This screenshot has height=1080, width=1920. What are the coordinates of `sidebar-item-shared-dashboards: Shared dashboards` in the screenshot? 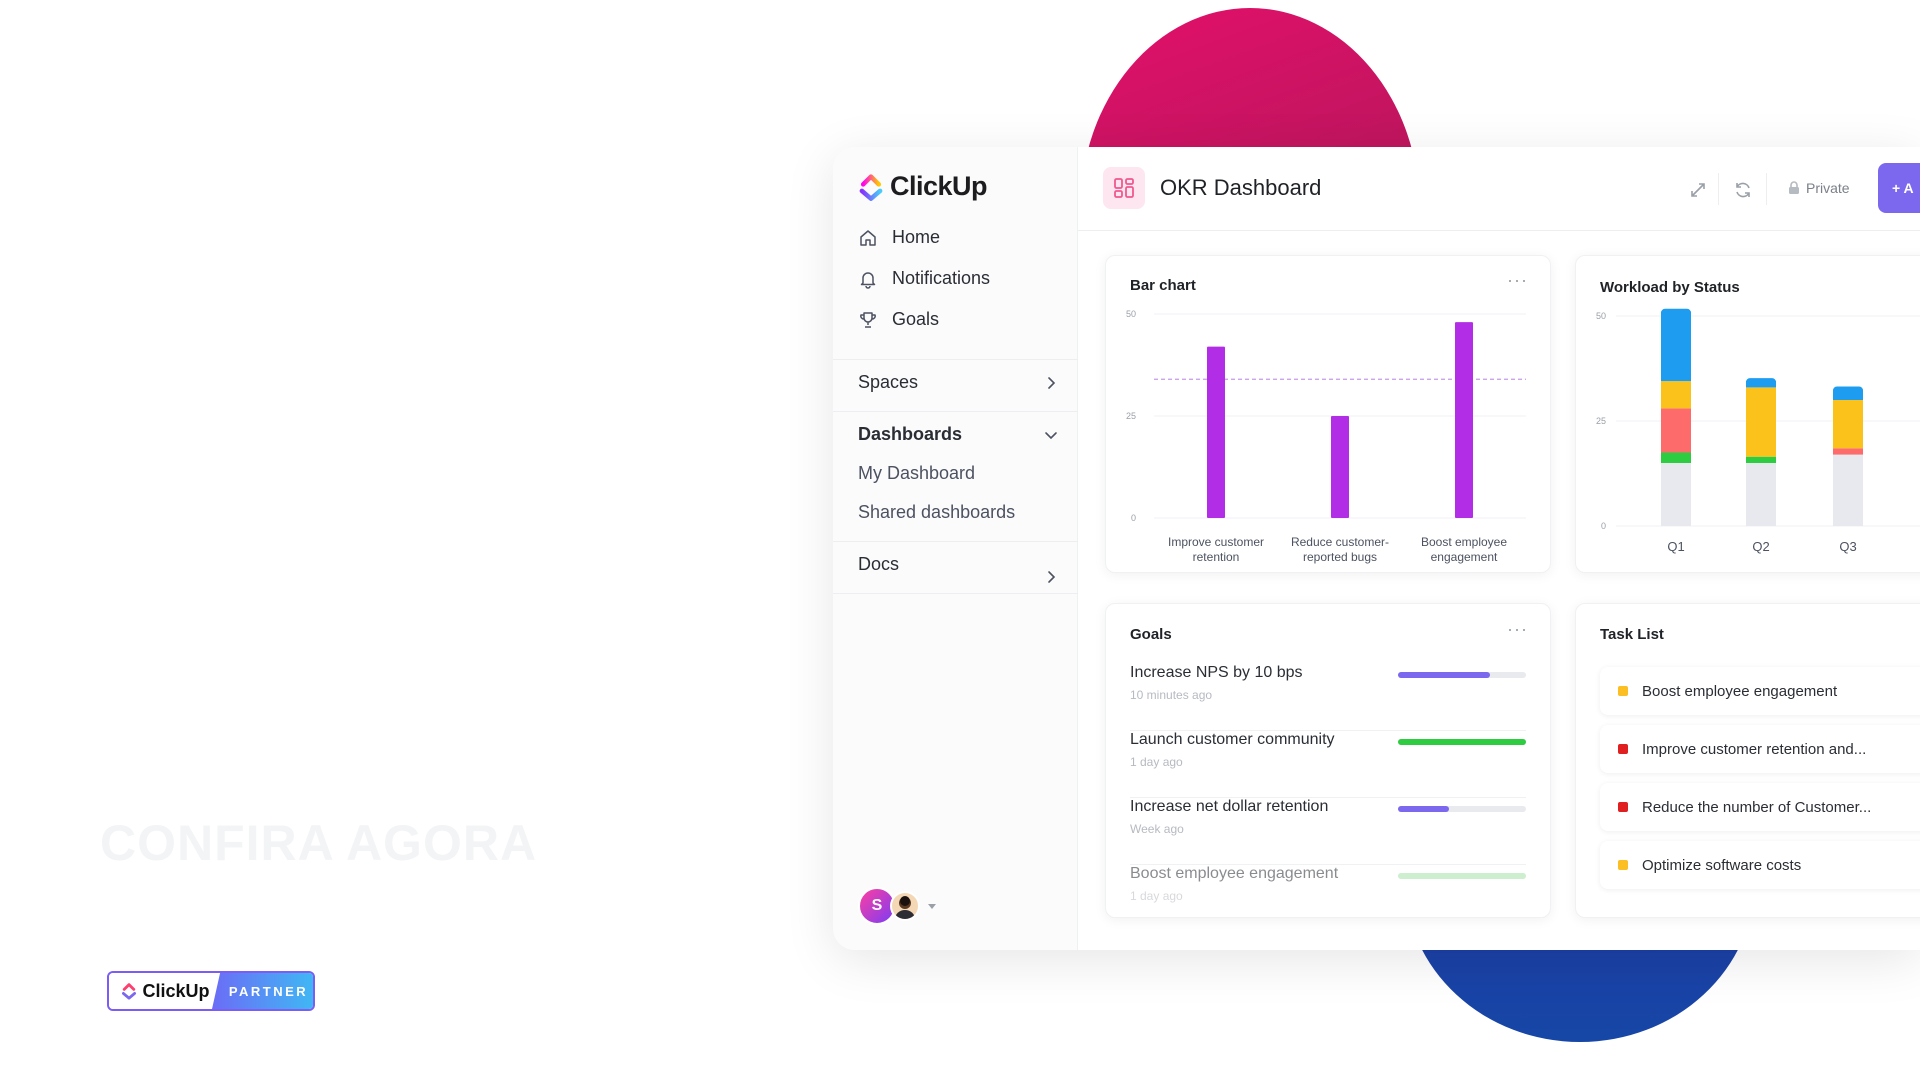 It's located at (937, 512).